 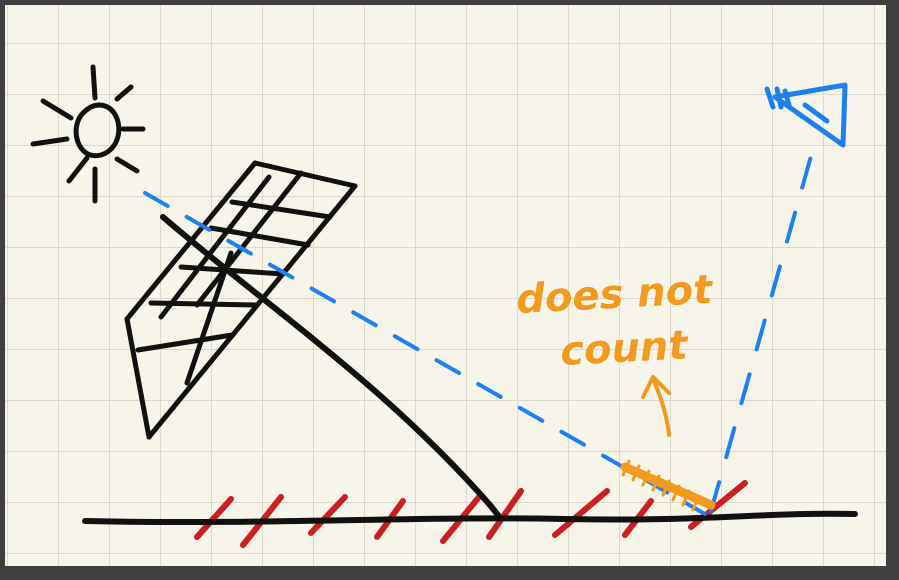 What do you see at coordinates (624, 348) in the screenshot?
I see `annotation-line-2: count` at bounding box center [624, 348].